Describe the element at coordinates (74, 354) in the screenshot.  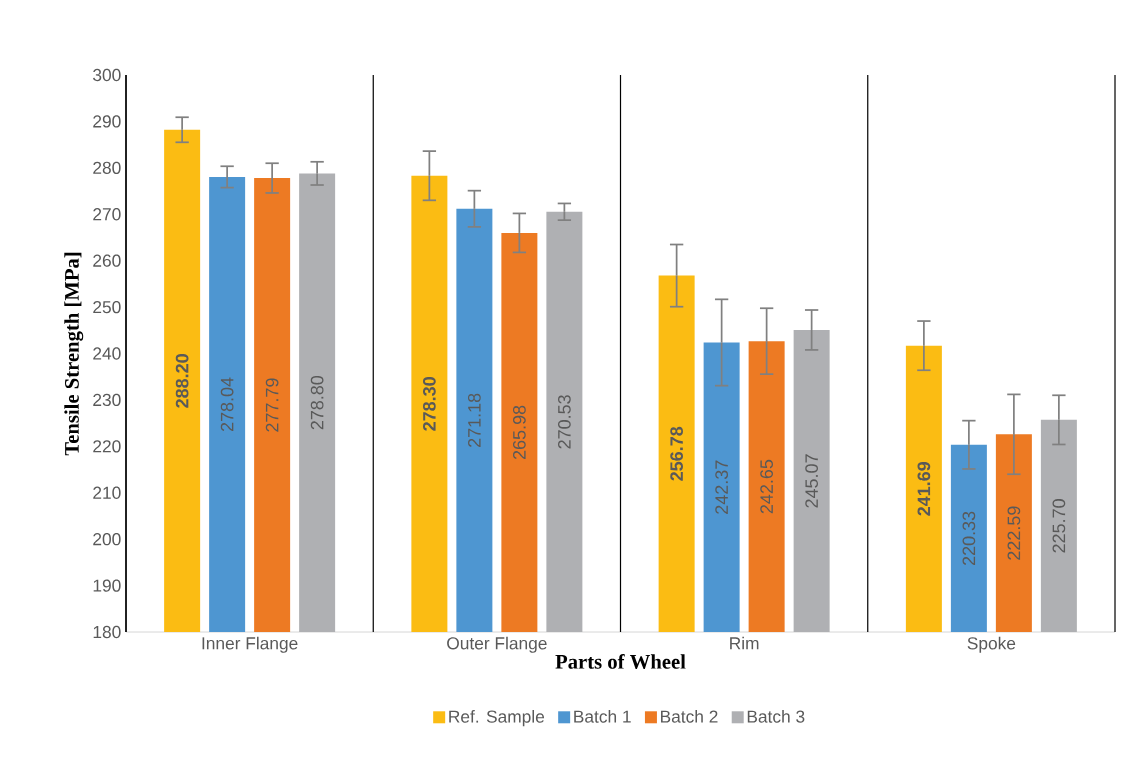
I see `y-axis-title: Tensile Strength [MPa]` at that location.